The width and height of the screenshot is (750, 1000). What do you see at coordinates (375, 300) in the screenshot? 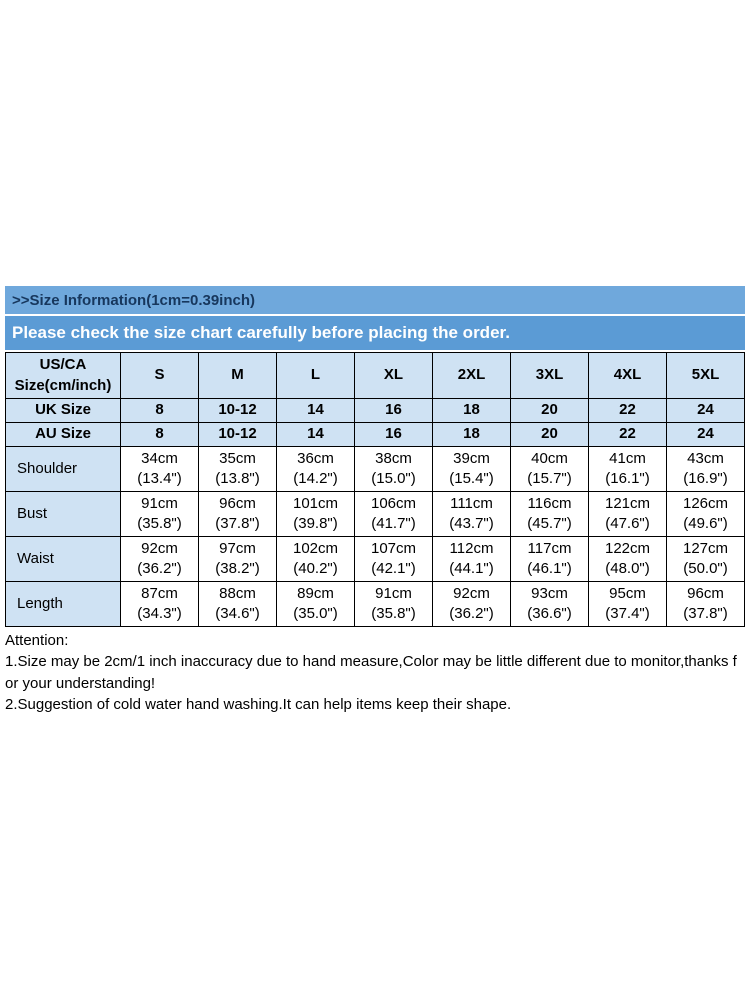
I see `size-info-bar: >>Size Information(1cm=0.39inch)` at bounding box center [375, 300].